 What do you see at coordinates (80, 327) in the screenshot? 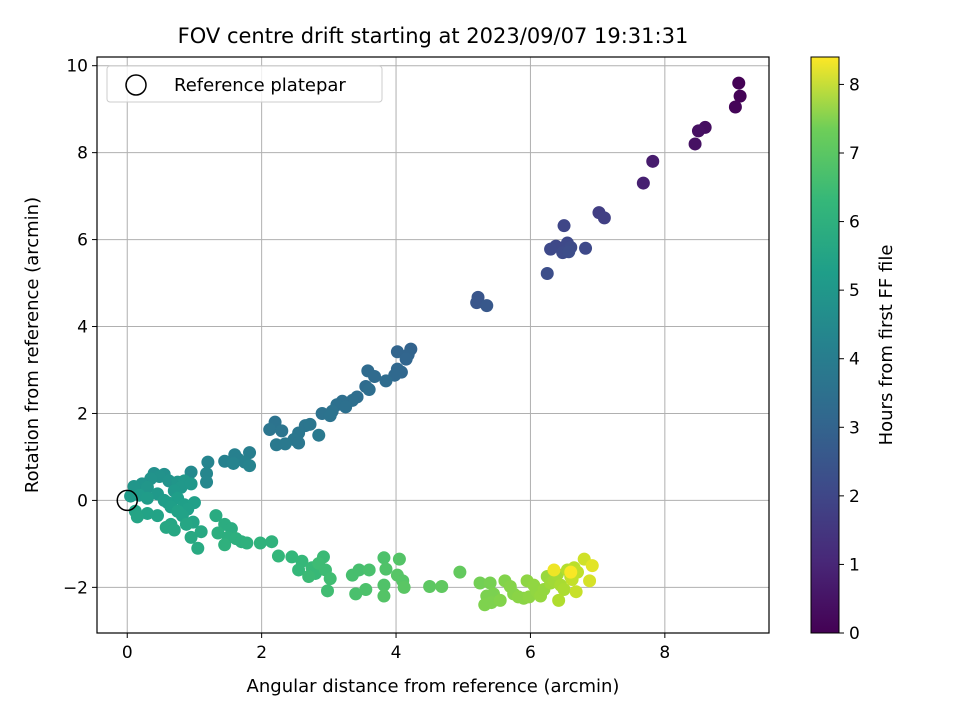
I see `y-axis-ticks: −2 0 2 4 6 8 10` at bounding box center [80, 327].